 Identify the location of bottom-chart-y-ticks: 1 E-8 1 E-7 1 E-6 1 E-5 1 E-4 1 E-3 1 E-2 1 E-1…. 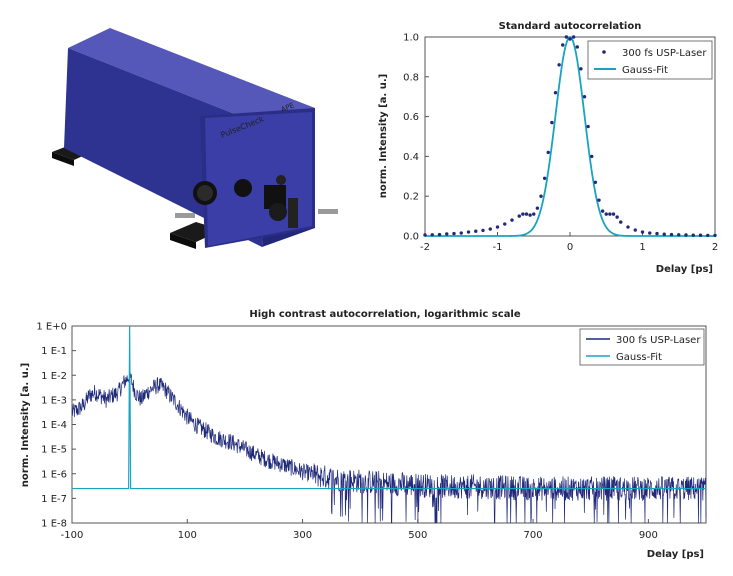
(56, 426).